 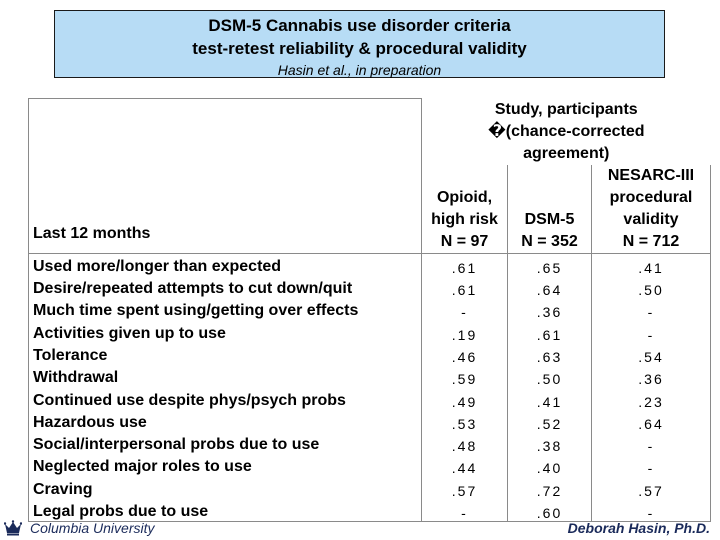 I want to click on table-row: Legal probs due to use - .60 -, so click(x=369, y=510).